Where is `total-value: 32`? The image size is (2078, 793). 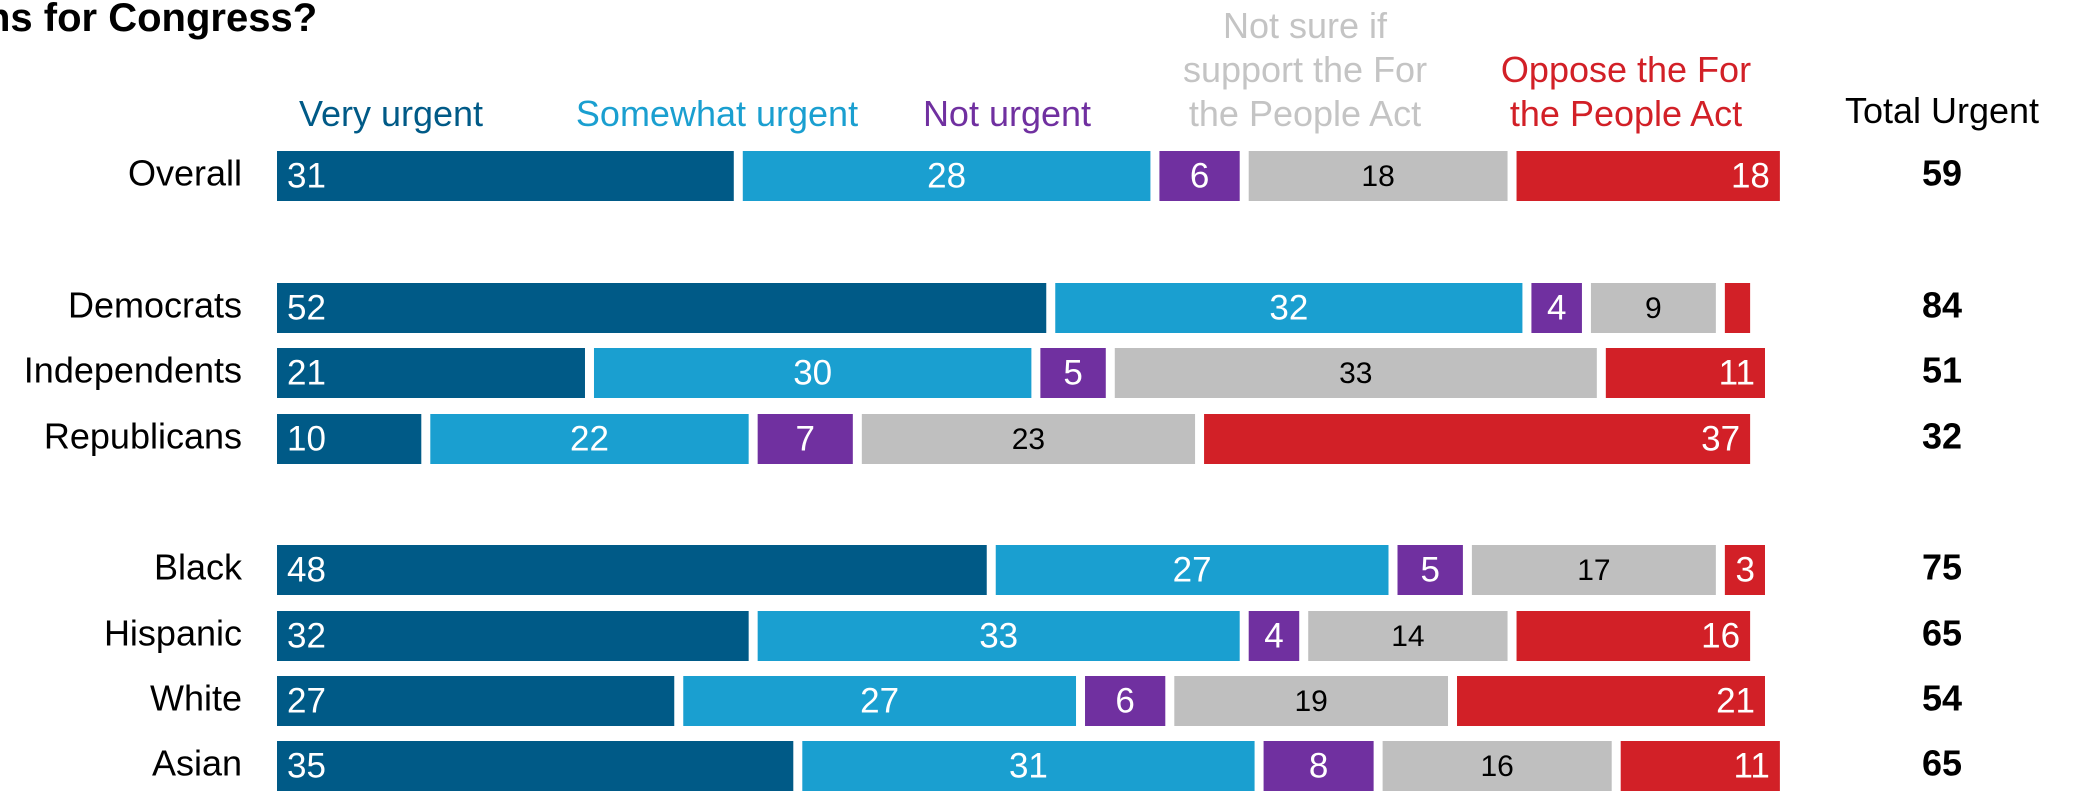
total-value: 32 is located at coordinates (1942, 436).